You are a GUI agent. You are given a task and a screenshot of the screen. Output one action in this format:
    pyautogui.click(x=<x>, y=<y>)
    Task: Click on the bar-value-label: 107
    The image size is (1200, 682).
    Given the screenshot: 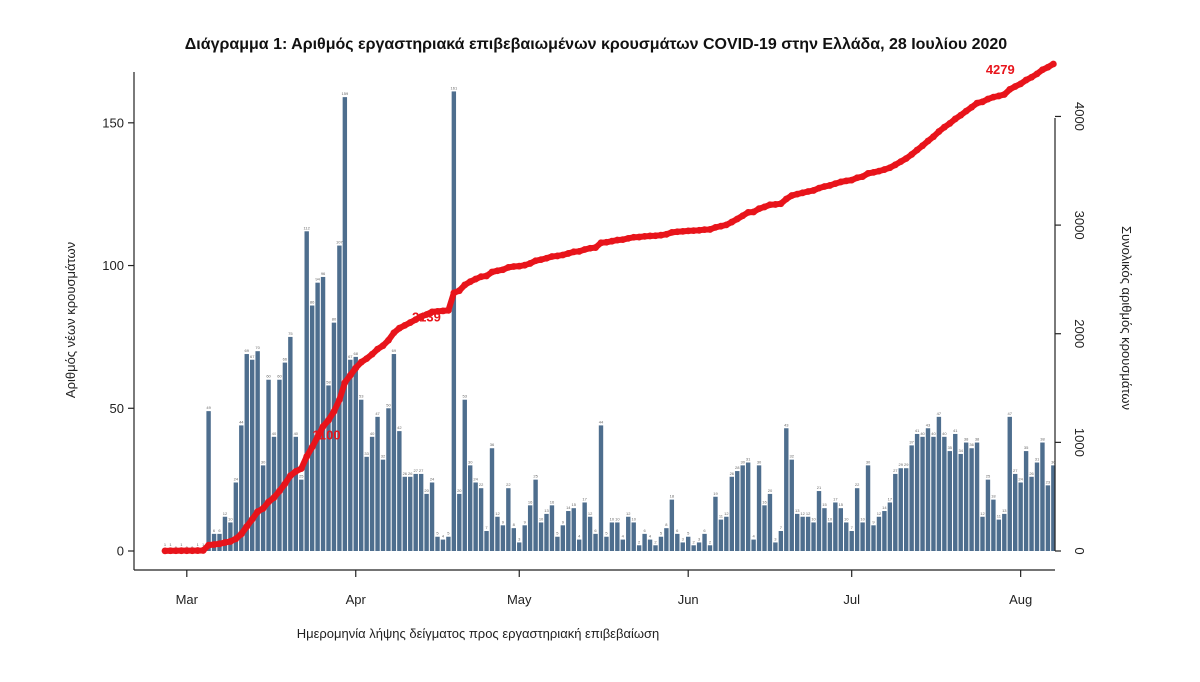 What is the action you would take?
    pyautogui.click(x=339, y=242)
    